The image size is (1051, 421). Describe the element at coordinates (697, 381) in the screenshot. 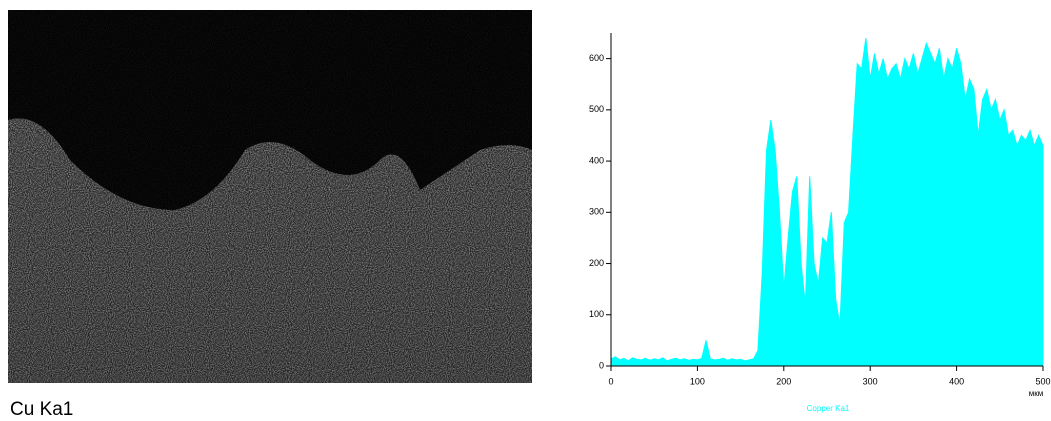

I see `x-tick-label: 100` at that location.